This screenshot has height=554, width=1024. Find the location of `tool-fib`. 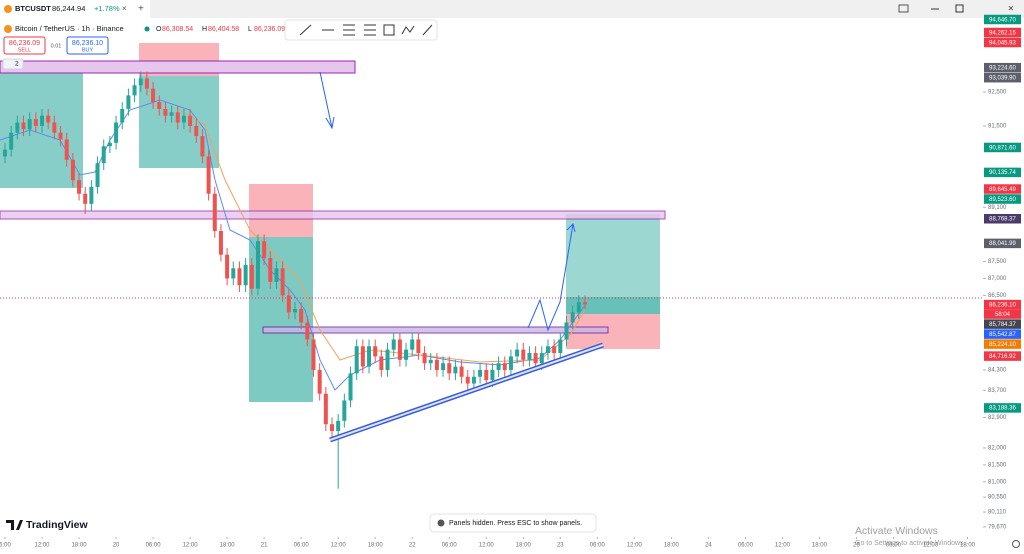

tool-fib is located at coordinates (370, 30).